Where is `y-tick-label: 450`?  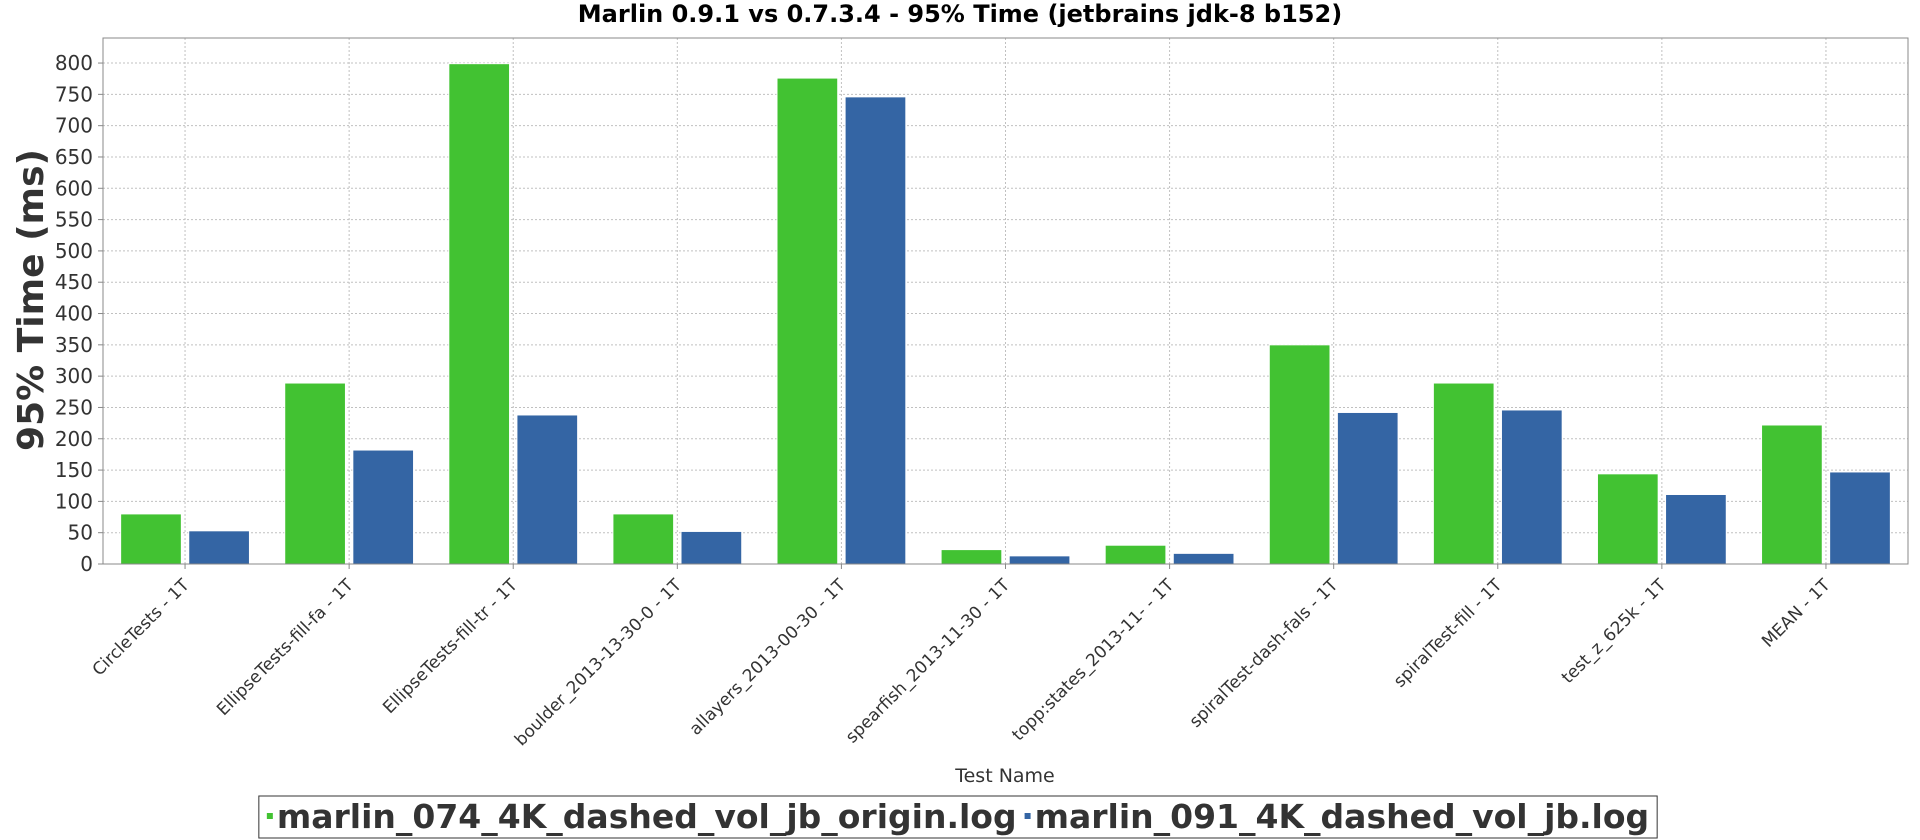 y-tick-label: 450 is located at coordinates (74, 282).